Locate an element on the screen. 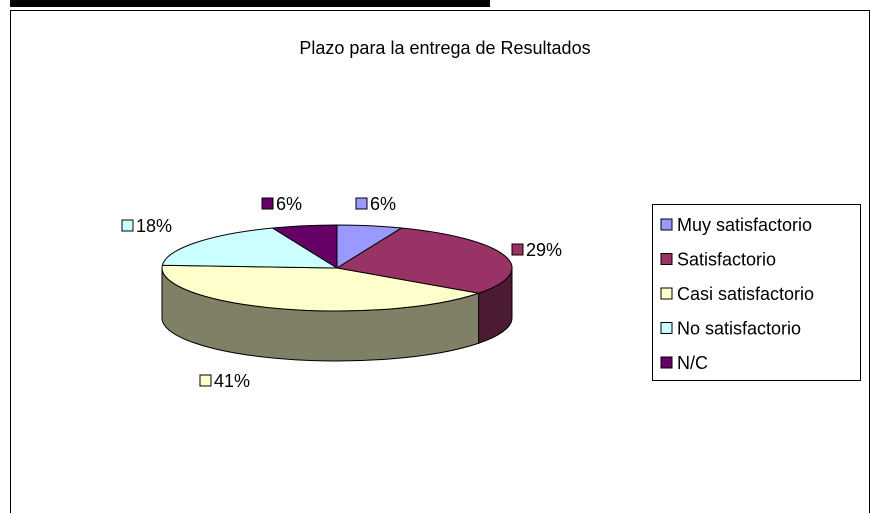 This screenshot has height=513, width=870. legend-label: N/C is located at coordinates (692, 363).